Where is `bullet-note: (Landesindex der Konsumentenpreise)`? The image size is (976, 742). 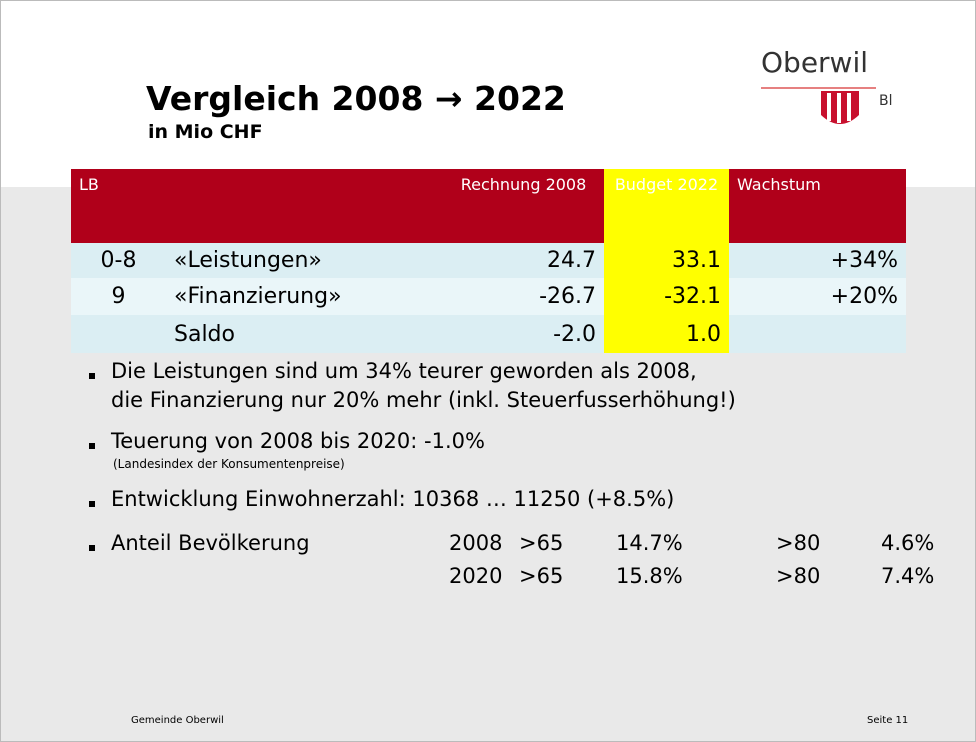
bullet-note: (Landesindex der Konsumentenpreise) is located at coordinates (229, 464).